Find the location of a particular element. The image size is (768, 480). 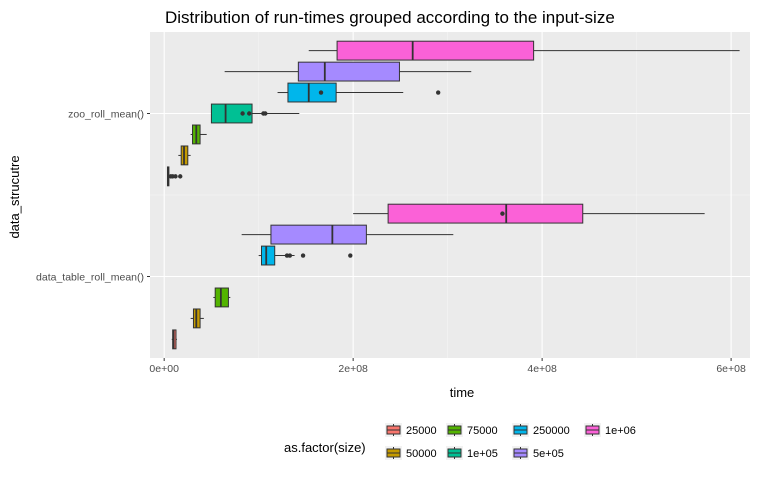

legend-label: 25000 is located at coordinates (421, 431).